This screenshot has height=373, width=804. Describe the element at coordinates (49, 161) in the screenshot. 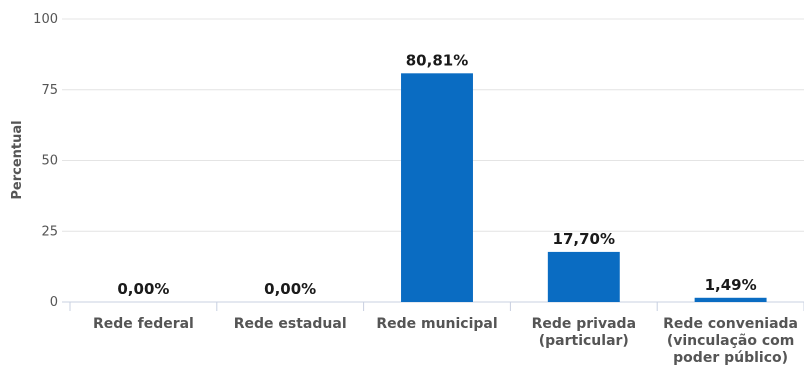

I see `y-tick-label: 50` at that location.